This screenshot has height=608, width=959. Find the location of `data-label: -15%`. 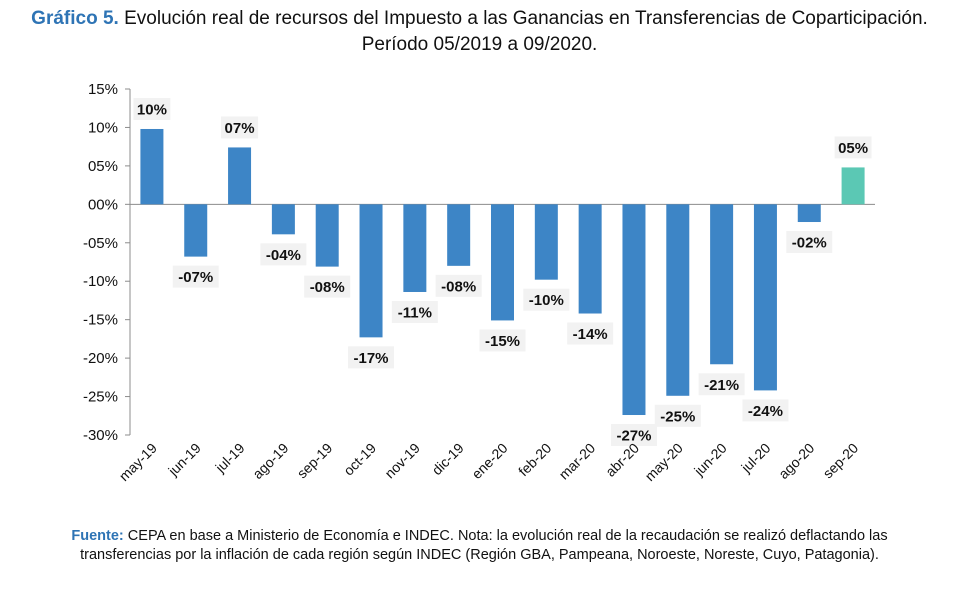

data-label: -15% is located at coordinates (502, 341).